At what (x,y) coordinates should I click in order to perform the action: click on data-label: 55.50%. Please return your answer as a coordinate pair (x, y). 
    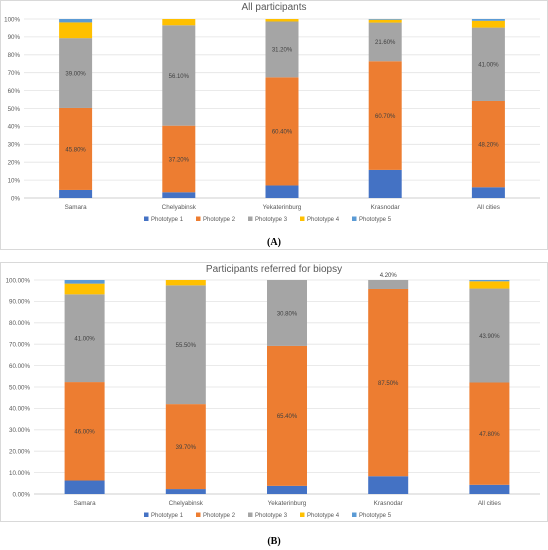
    Looking at the image, I should click on (186, 346).